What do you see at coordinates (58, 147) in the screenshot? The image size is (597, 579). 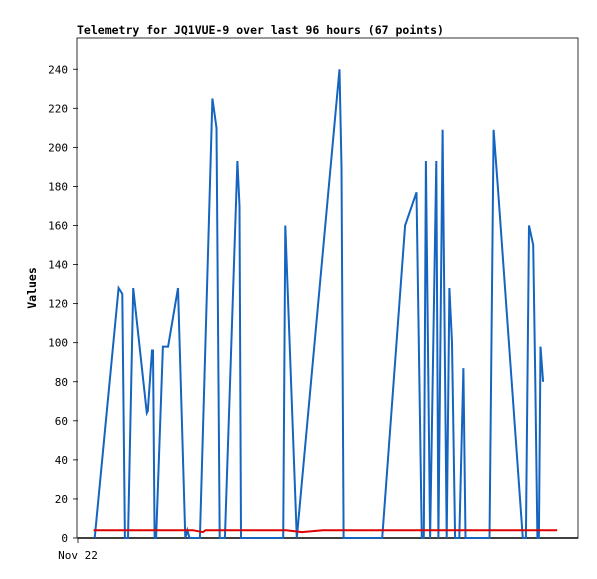 I see `y-tick-label-200: 200` at bounding box center [58, 147].